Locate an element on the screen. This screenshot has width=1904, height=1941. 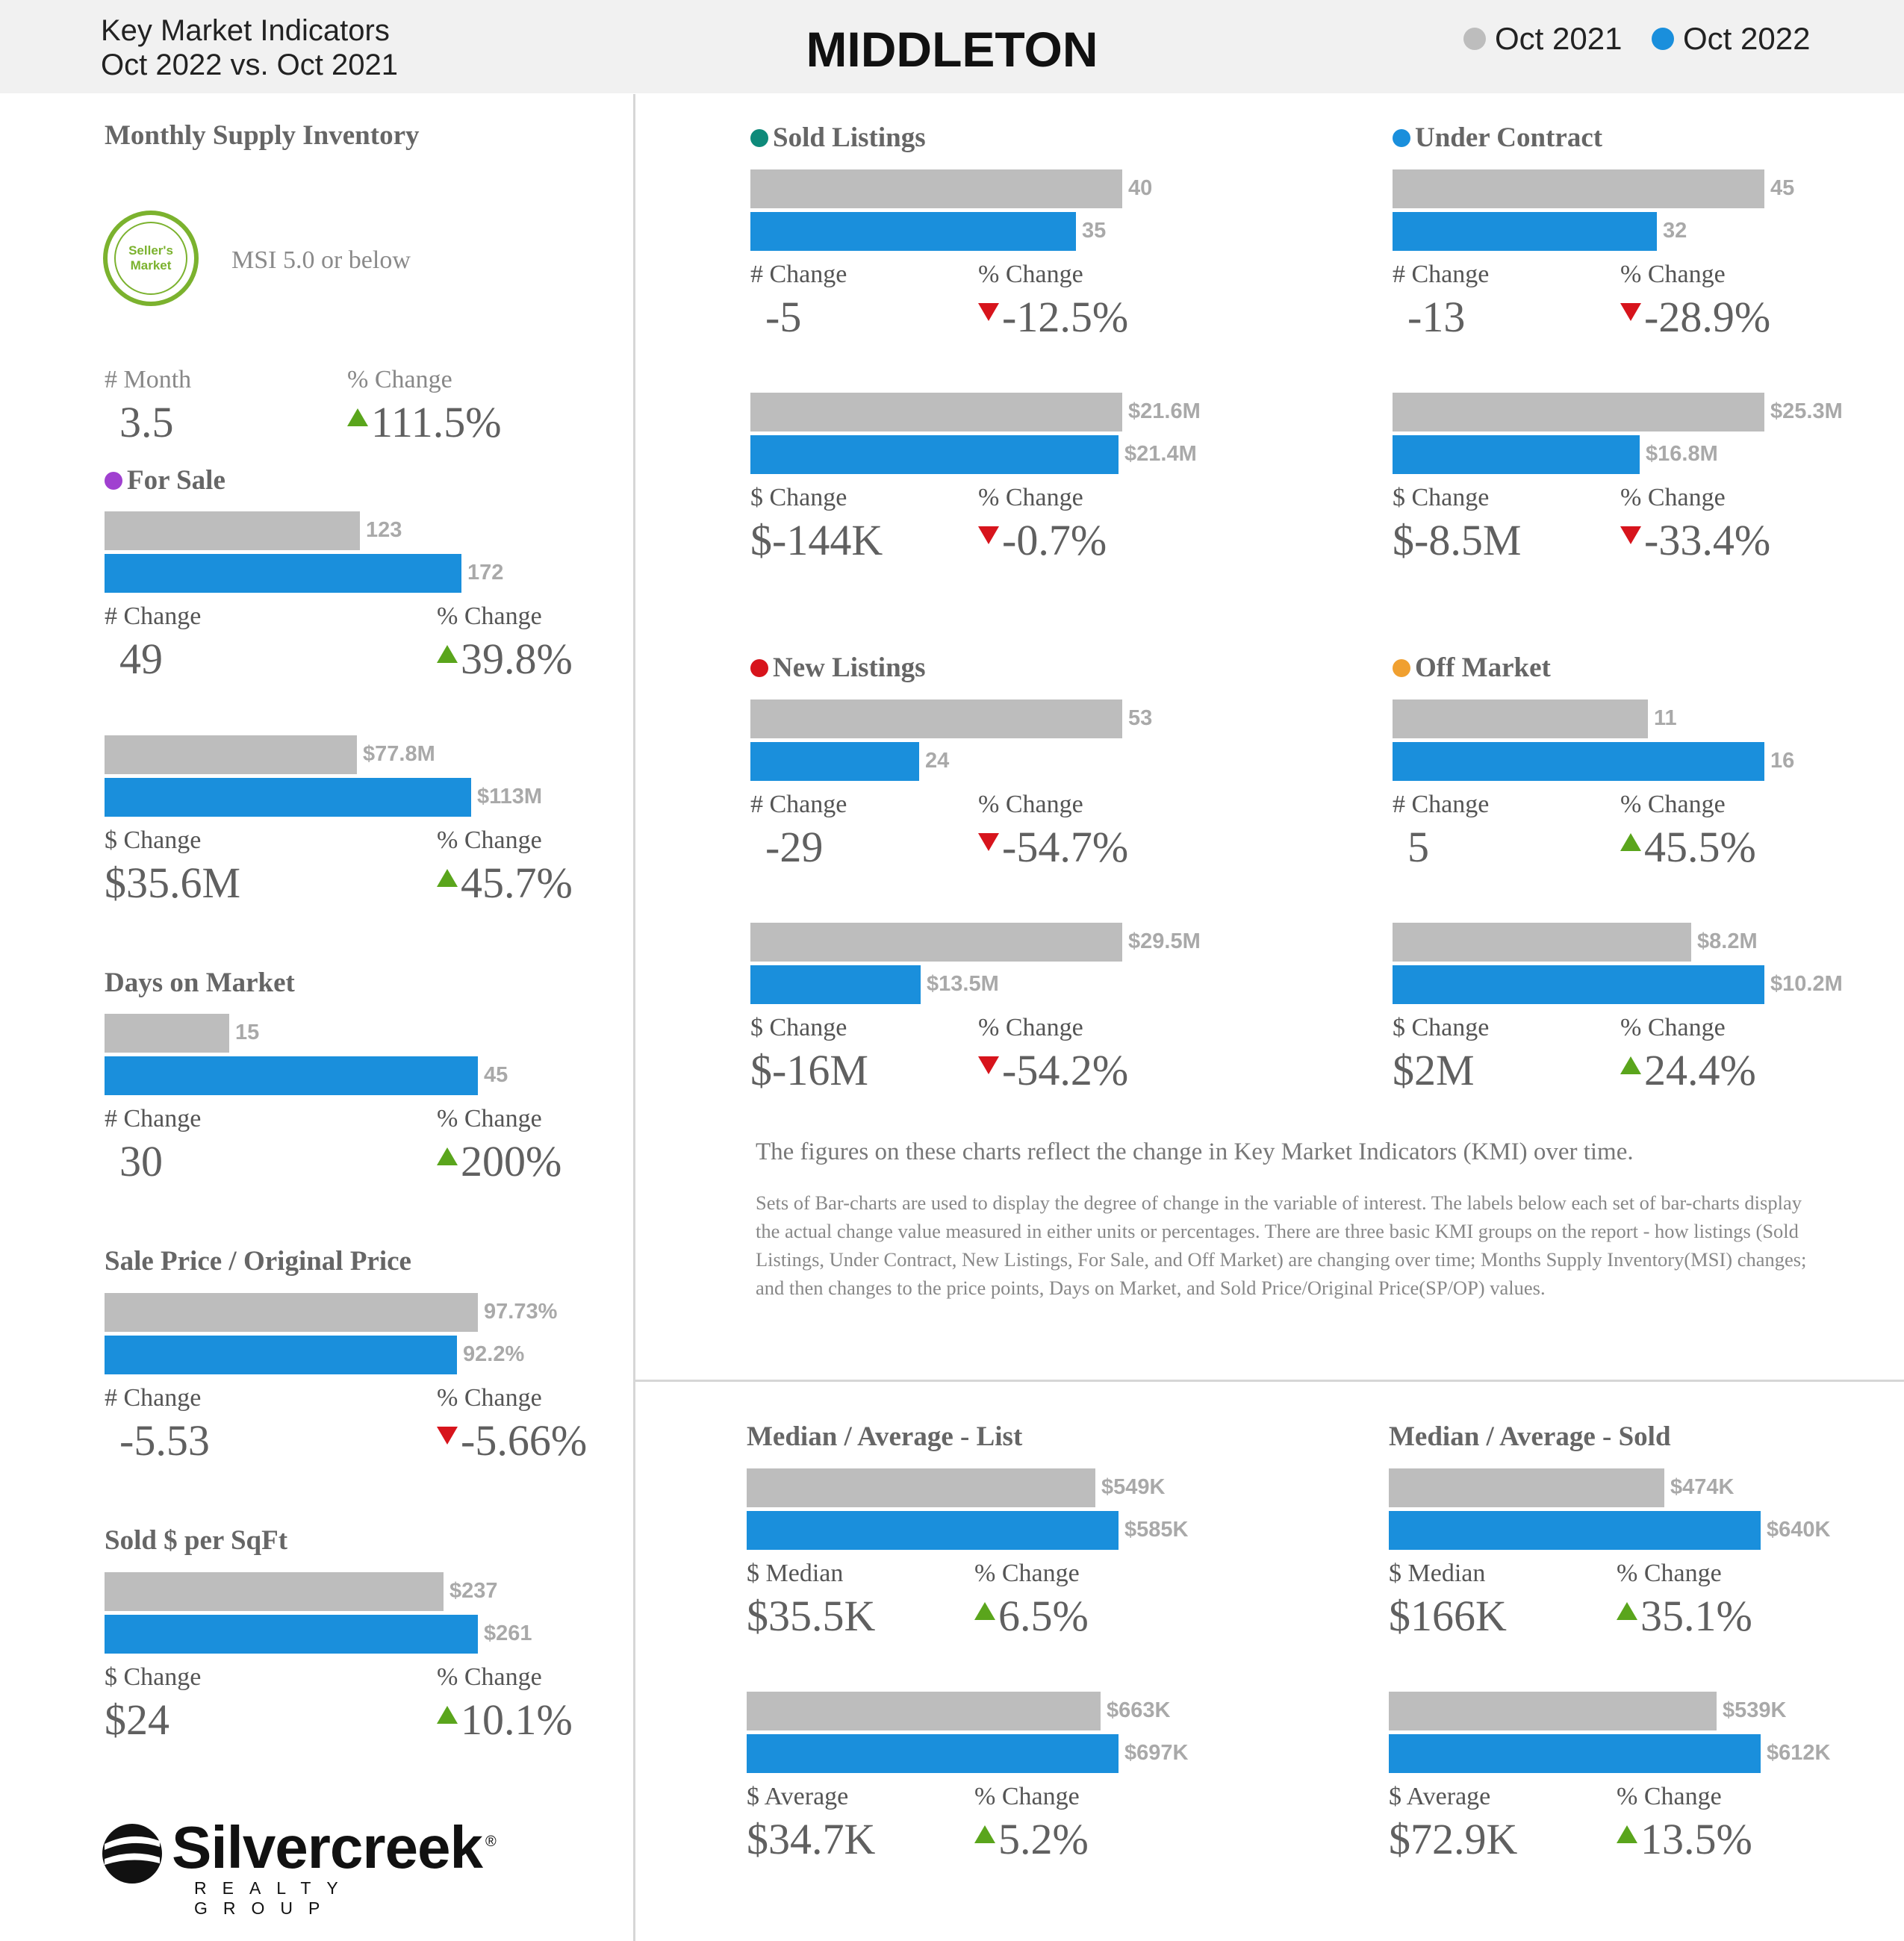
pct-change-value: 45.7% is located at coordinates (517, 883).